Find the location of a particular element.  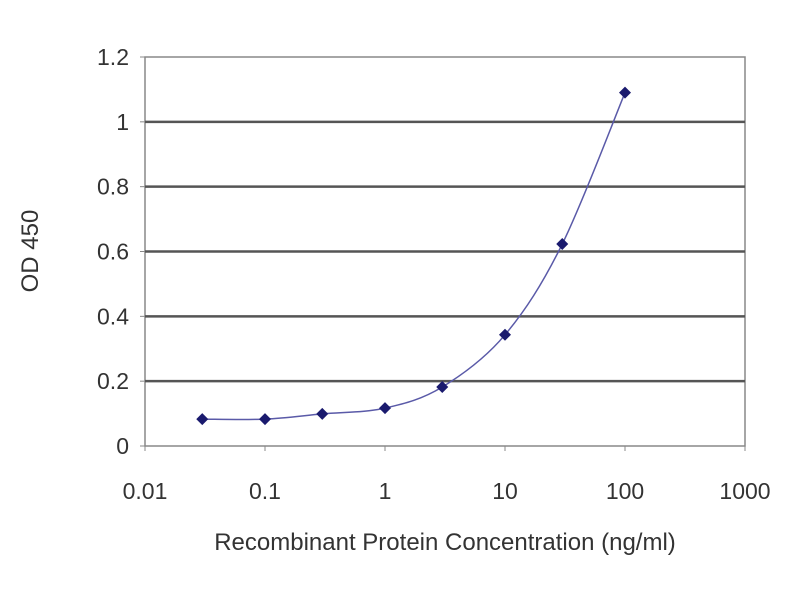

x-tick-label: 0.1 is located at coordinates (265, 491).